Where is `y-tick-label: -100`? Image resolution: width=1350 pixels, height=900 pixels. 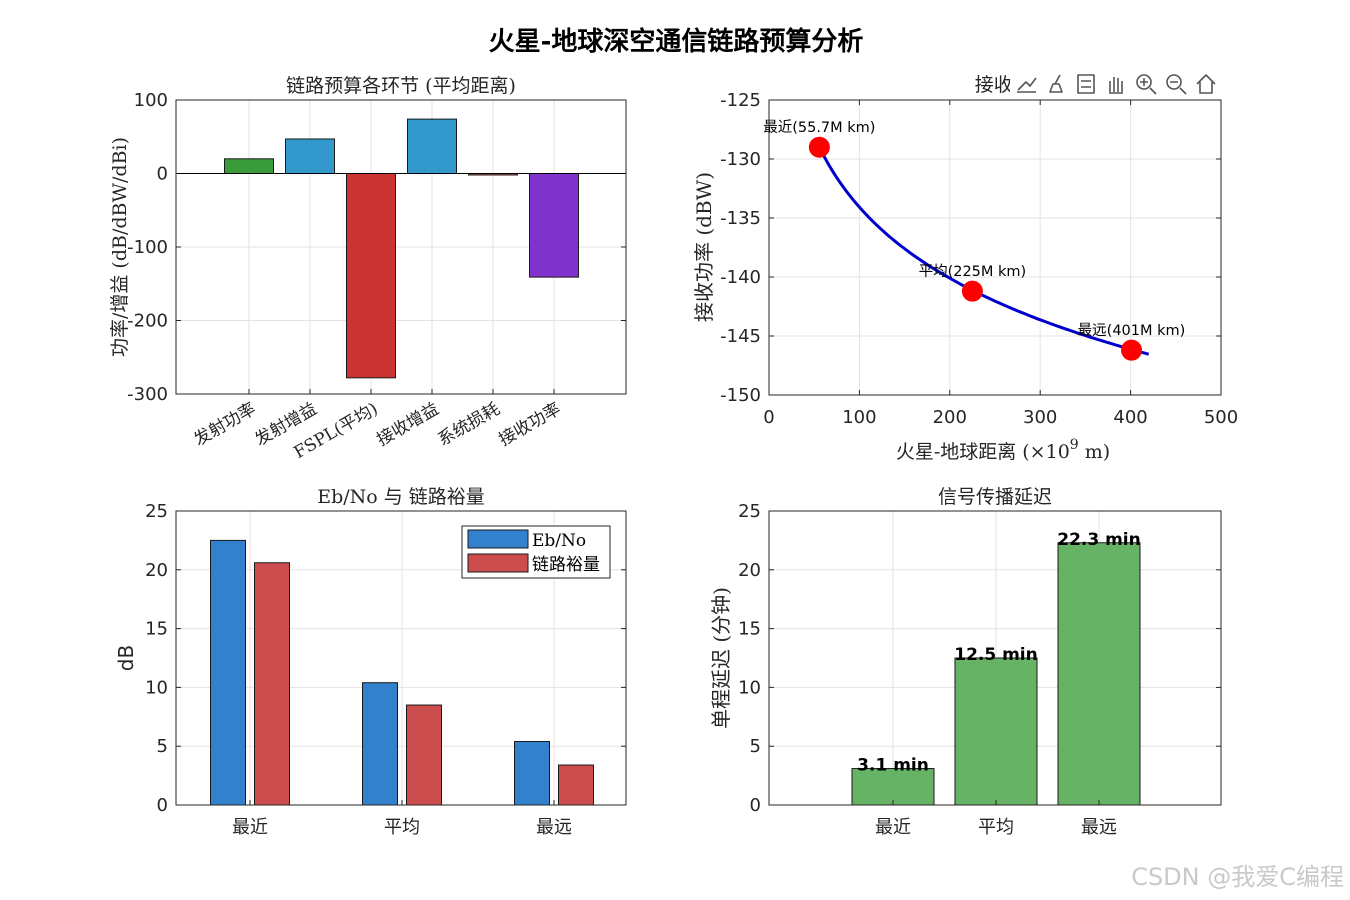 y-tick-label: -100 is located at coordinates (147, 247).